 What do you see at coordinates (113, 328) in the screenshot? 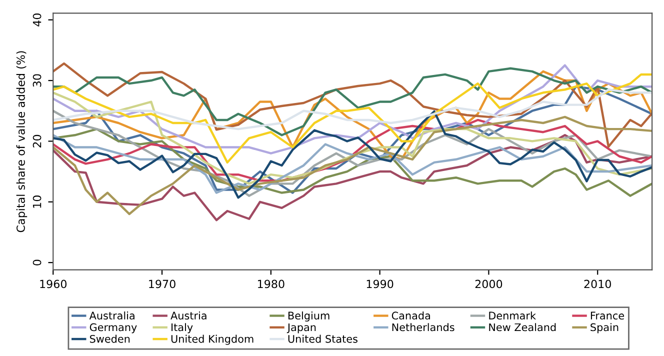
I see `legend-label: Germany` at bounding box center [113, 328].